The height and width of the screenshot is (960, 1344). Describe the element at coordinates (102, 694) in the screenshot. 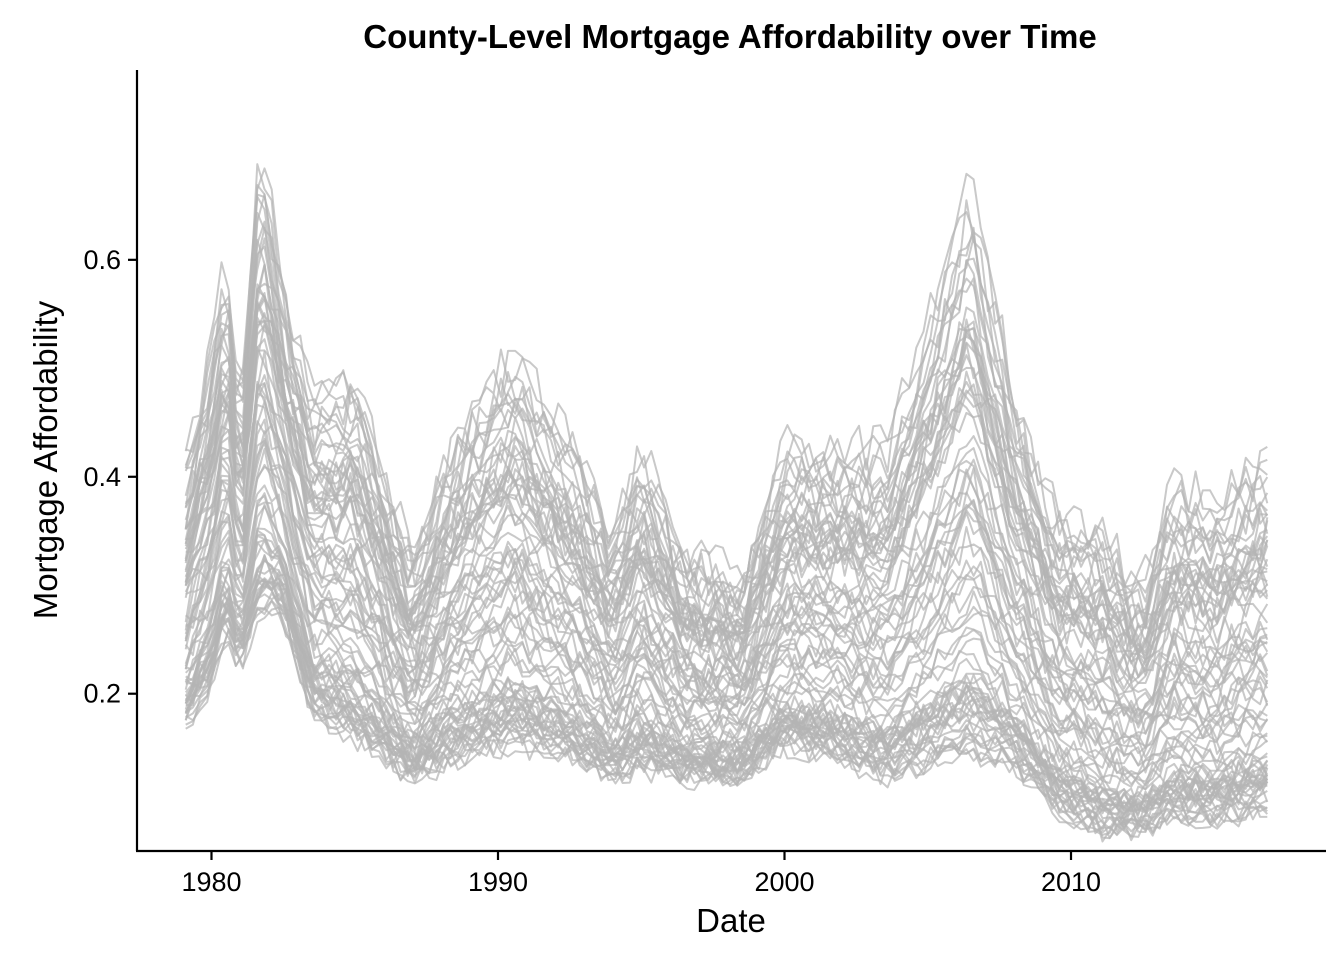

I see `y-tick-label: 0.2` at that location.